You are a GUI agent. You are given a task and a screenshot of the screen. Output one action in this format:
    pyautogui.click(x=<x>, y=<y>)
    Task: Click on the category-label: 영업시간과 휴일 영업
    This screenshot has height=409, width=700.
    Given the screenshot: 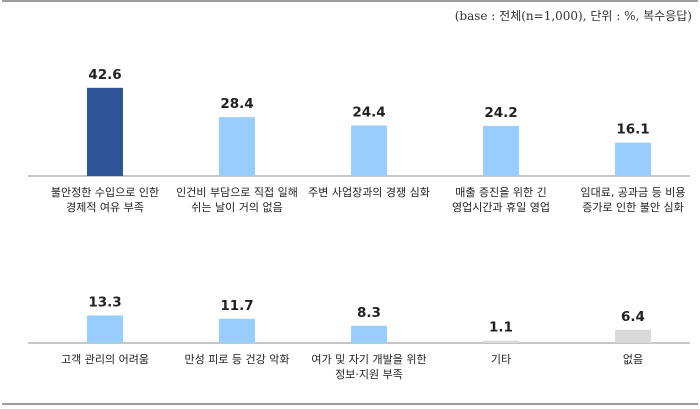 What is the action you would take?
    pyautogui.click(x=501, y=207)
    